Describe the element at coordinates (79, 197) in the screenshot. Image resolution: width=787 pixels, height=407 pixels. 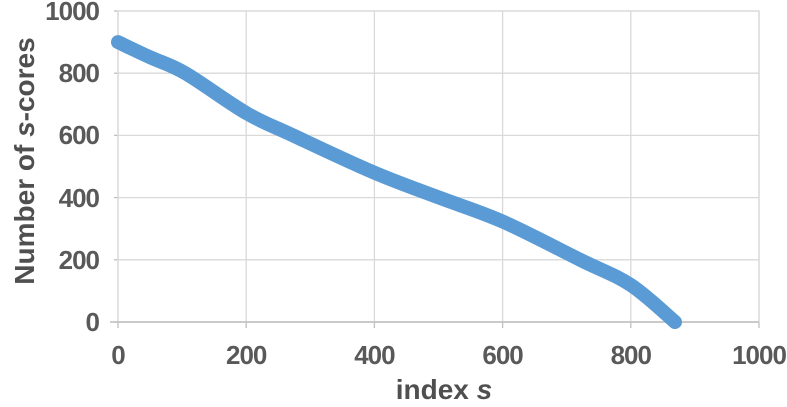
I see `y-tick-label: 400` at that location.